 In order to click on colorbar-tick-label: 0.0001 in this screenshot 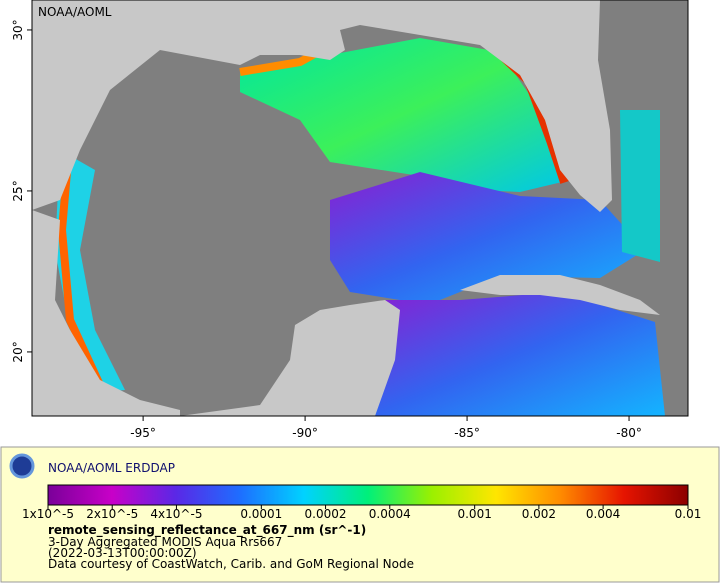, I will do `click(261, 514)`.